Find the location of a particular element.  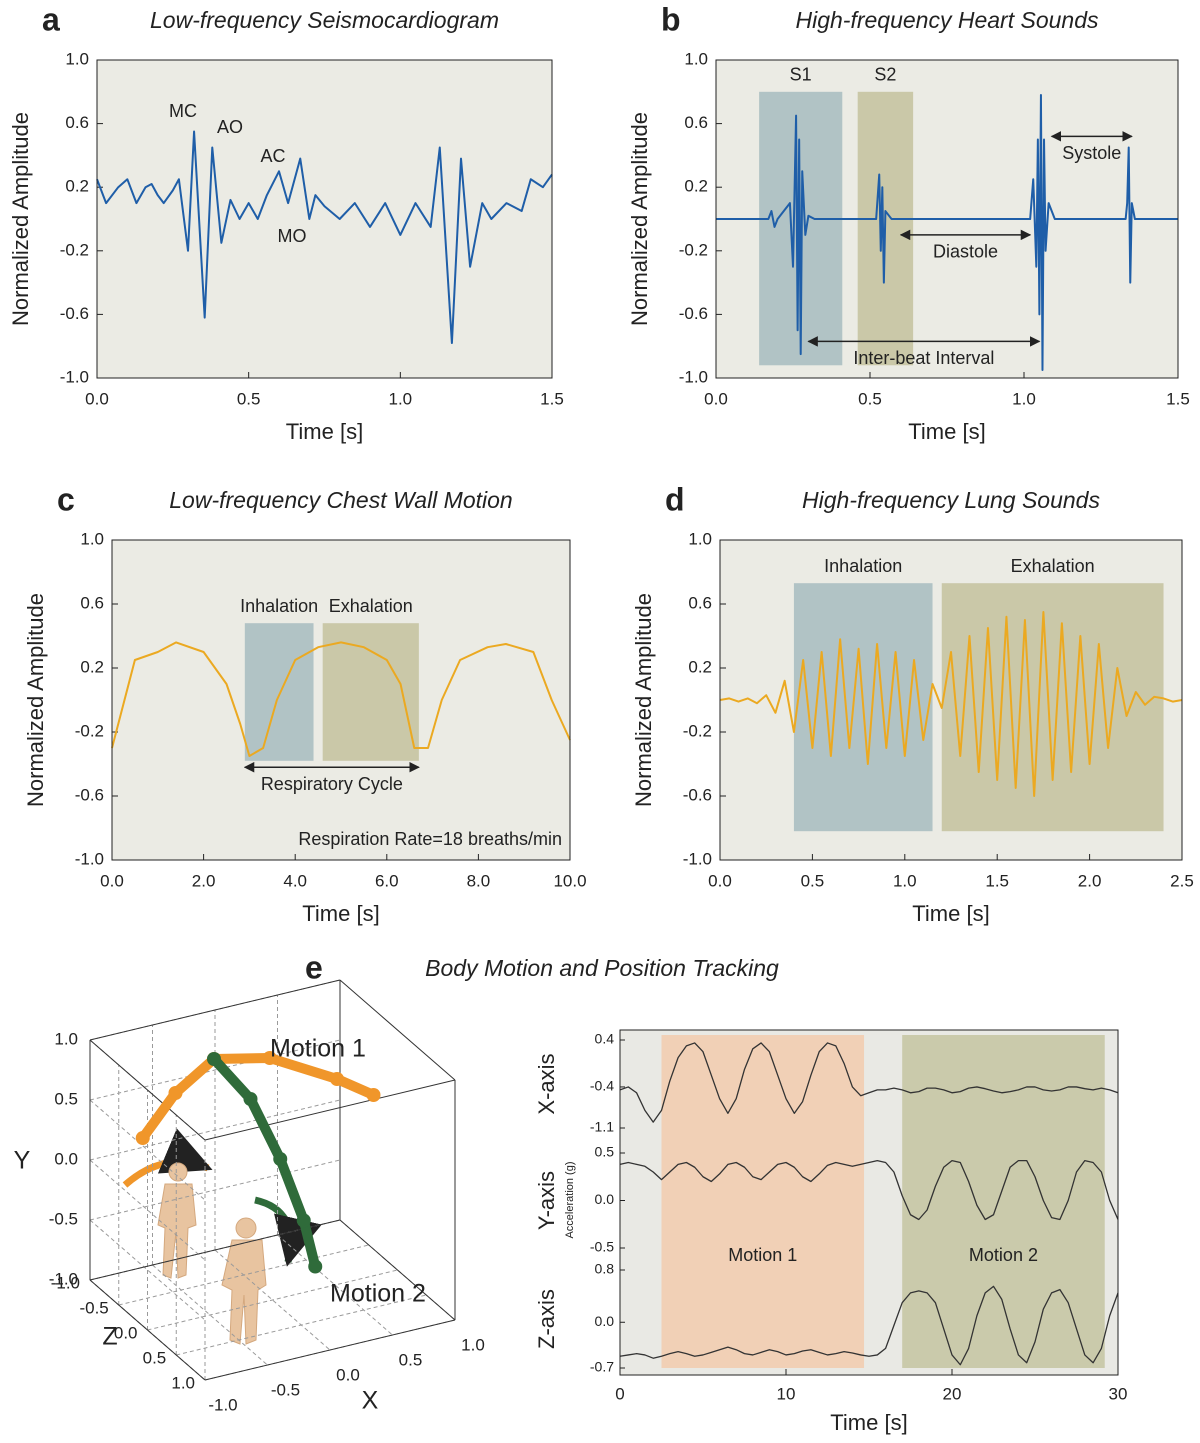

arrow-label: Systole is located at coordinates (1091, 153).